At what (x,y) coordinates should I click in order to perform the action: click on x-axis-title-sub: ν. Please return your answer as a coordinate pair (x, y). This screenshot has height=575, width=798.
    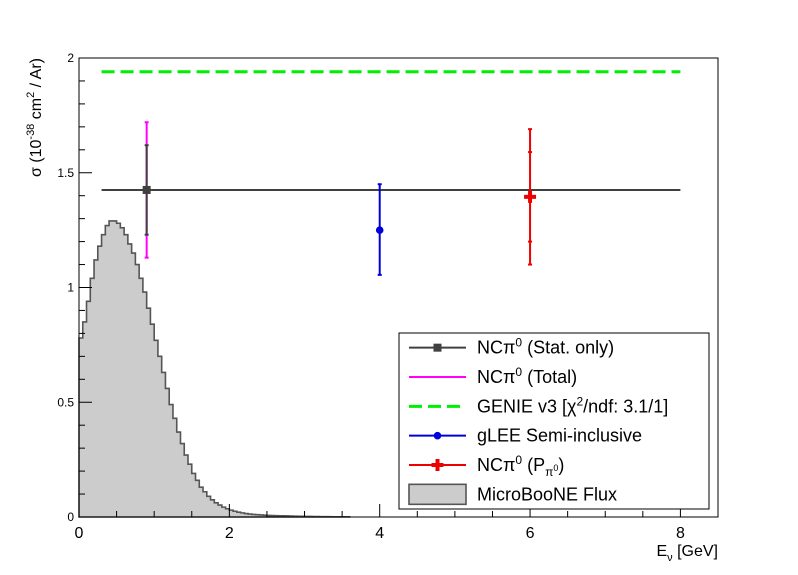
    Looking at the image, I should click on (670, 558).